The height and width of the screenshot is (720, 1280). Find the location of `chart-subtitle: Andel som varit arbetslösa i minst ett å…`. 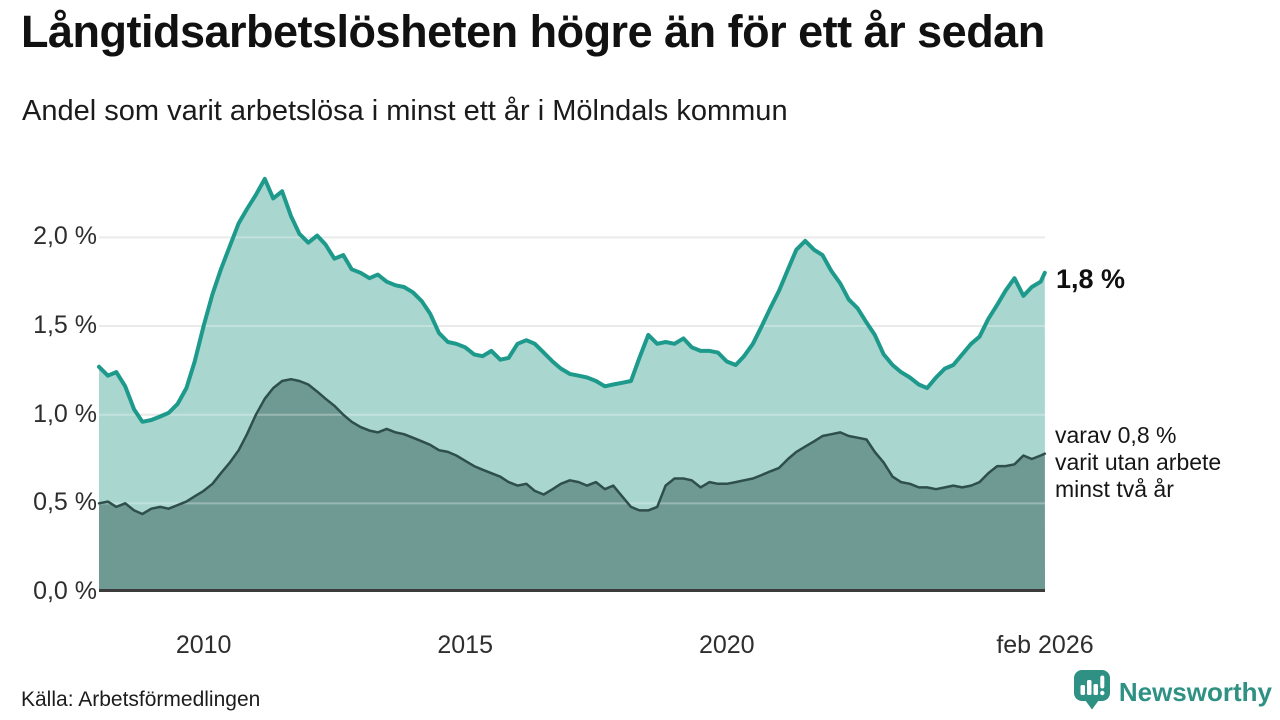

chart-subtitle: Andel som varit arbetslösa i minst ett å… is located at coordinates (405, 111).